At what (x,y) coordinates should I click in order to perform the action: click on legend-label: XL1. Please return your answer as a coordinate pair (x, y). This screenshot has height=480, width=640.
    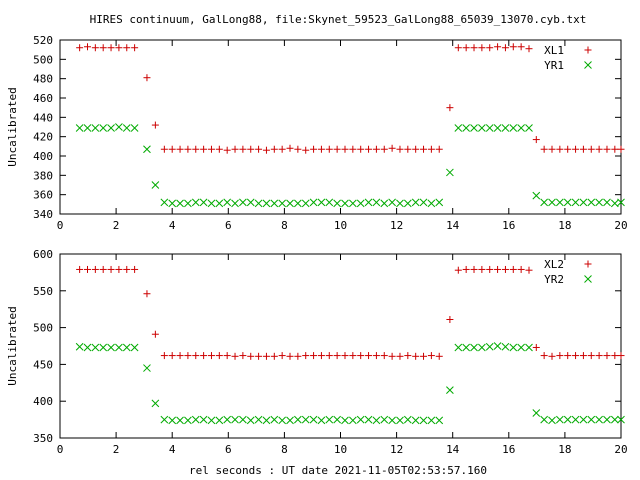
    Looking at the image, I should click on (554, 50).